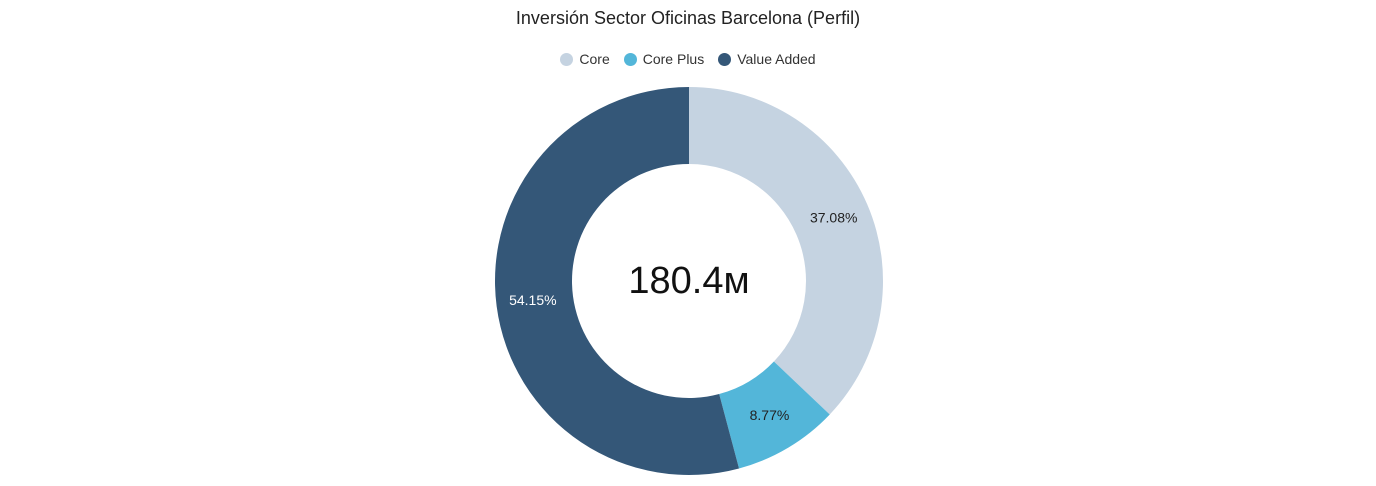 The image size is (1376, 486). I want to click on legend-item-value-added: Value Added, so click(767, 59).